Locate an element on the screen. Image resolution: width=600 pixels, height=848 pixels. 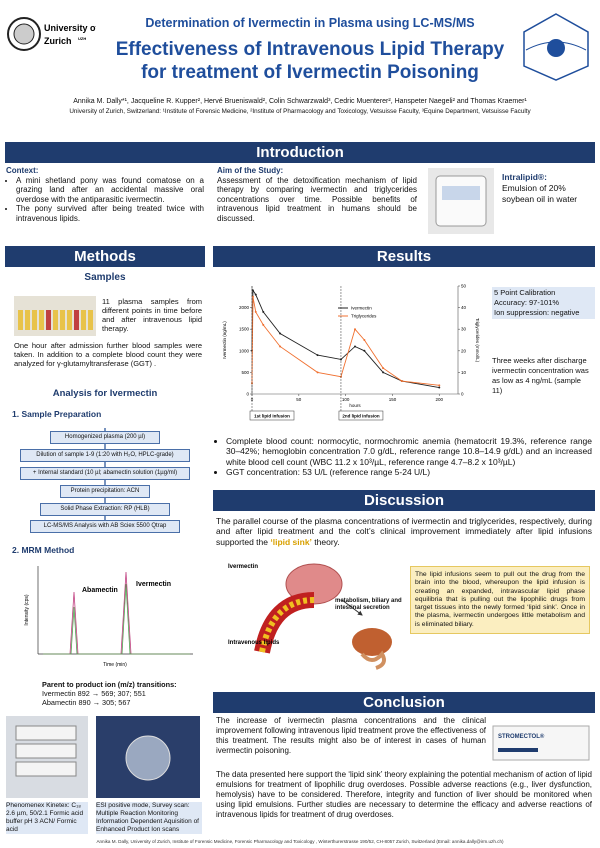
samples-photo is located at coordinates (55, 316).